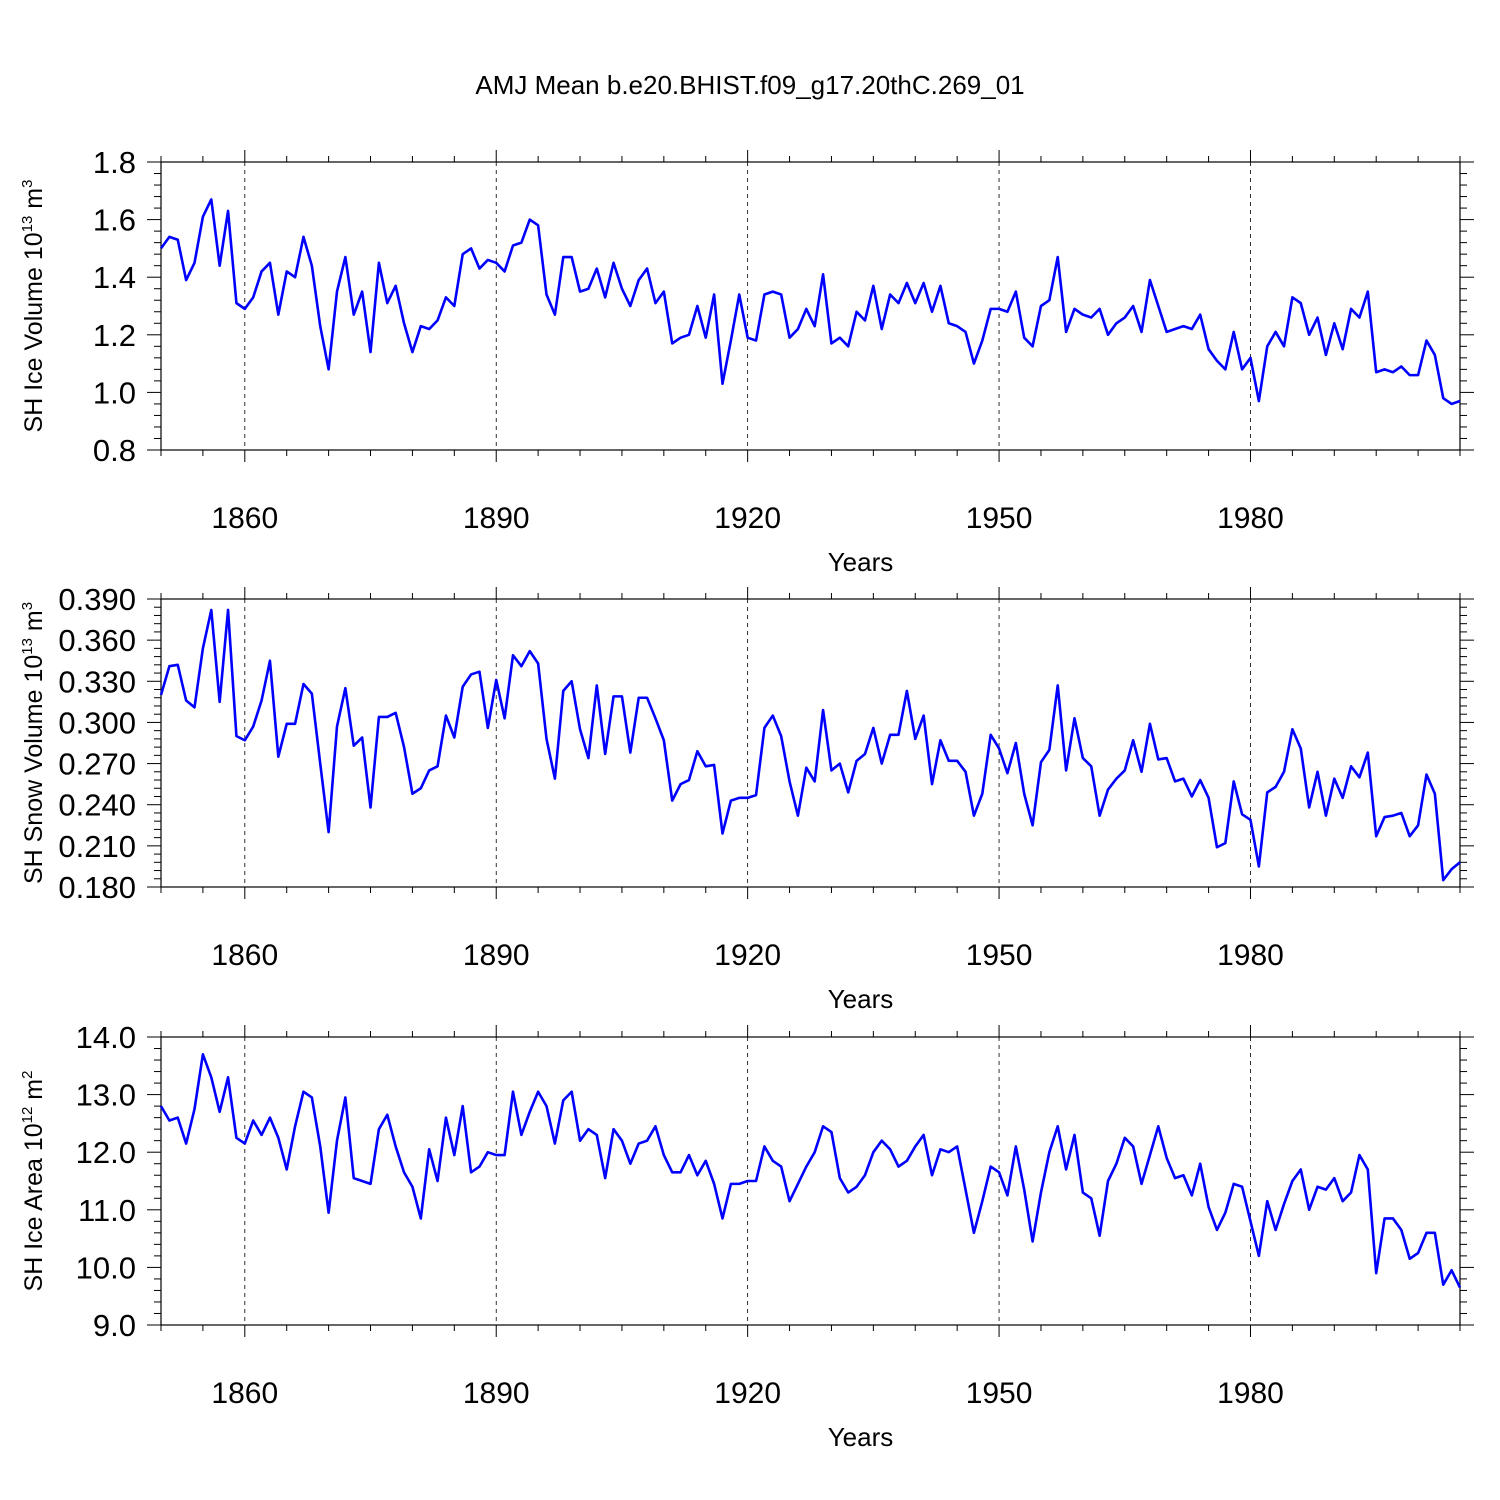 The image size is (1500, 1500). What do you see at coordinates (97, 722) in the screenshot?
I see `y-tick-label: 0.300` at bounding box center [97, 722].